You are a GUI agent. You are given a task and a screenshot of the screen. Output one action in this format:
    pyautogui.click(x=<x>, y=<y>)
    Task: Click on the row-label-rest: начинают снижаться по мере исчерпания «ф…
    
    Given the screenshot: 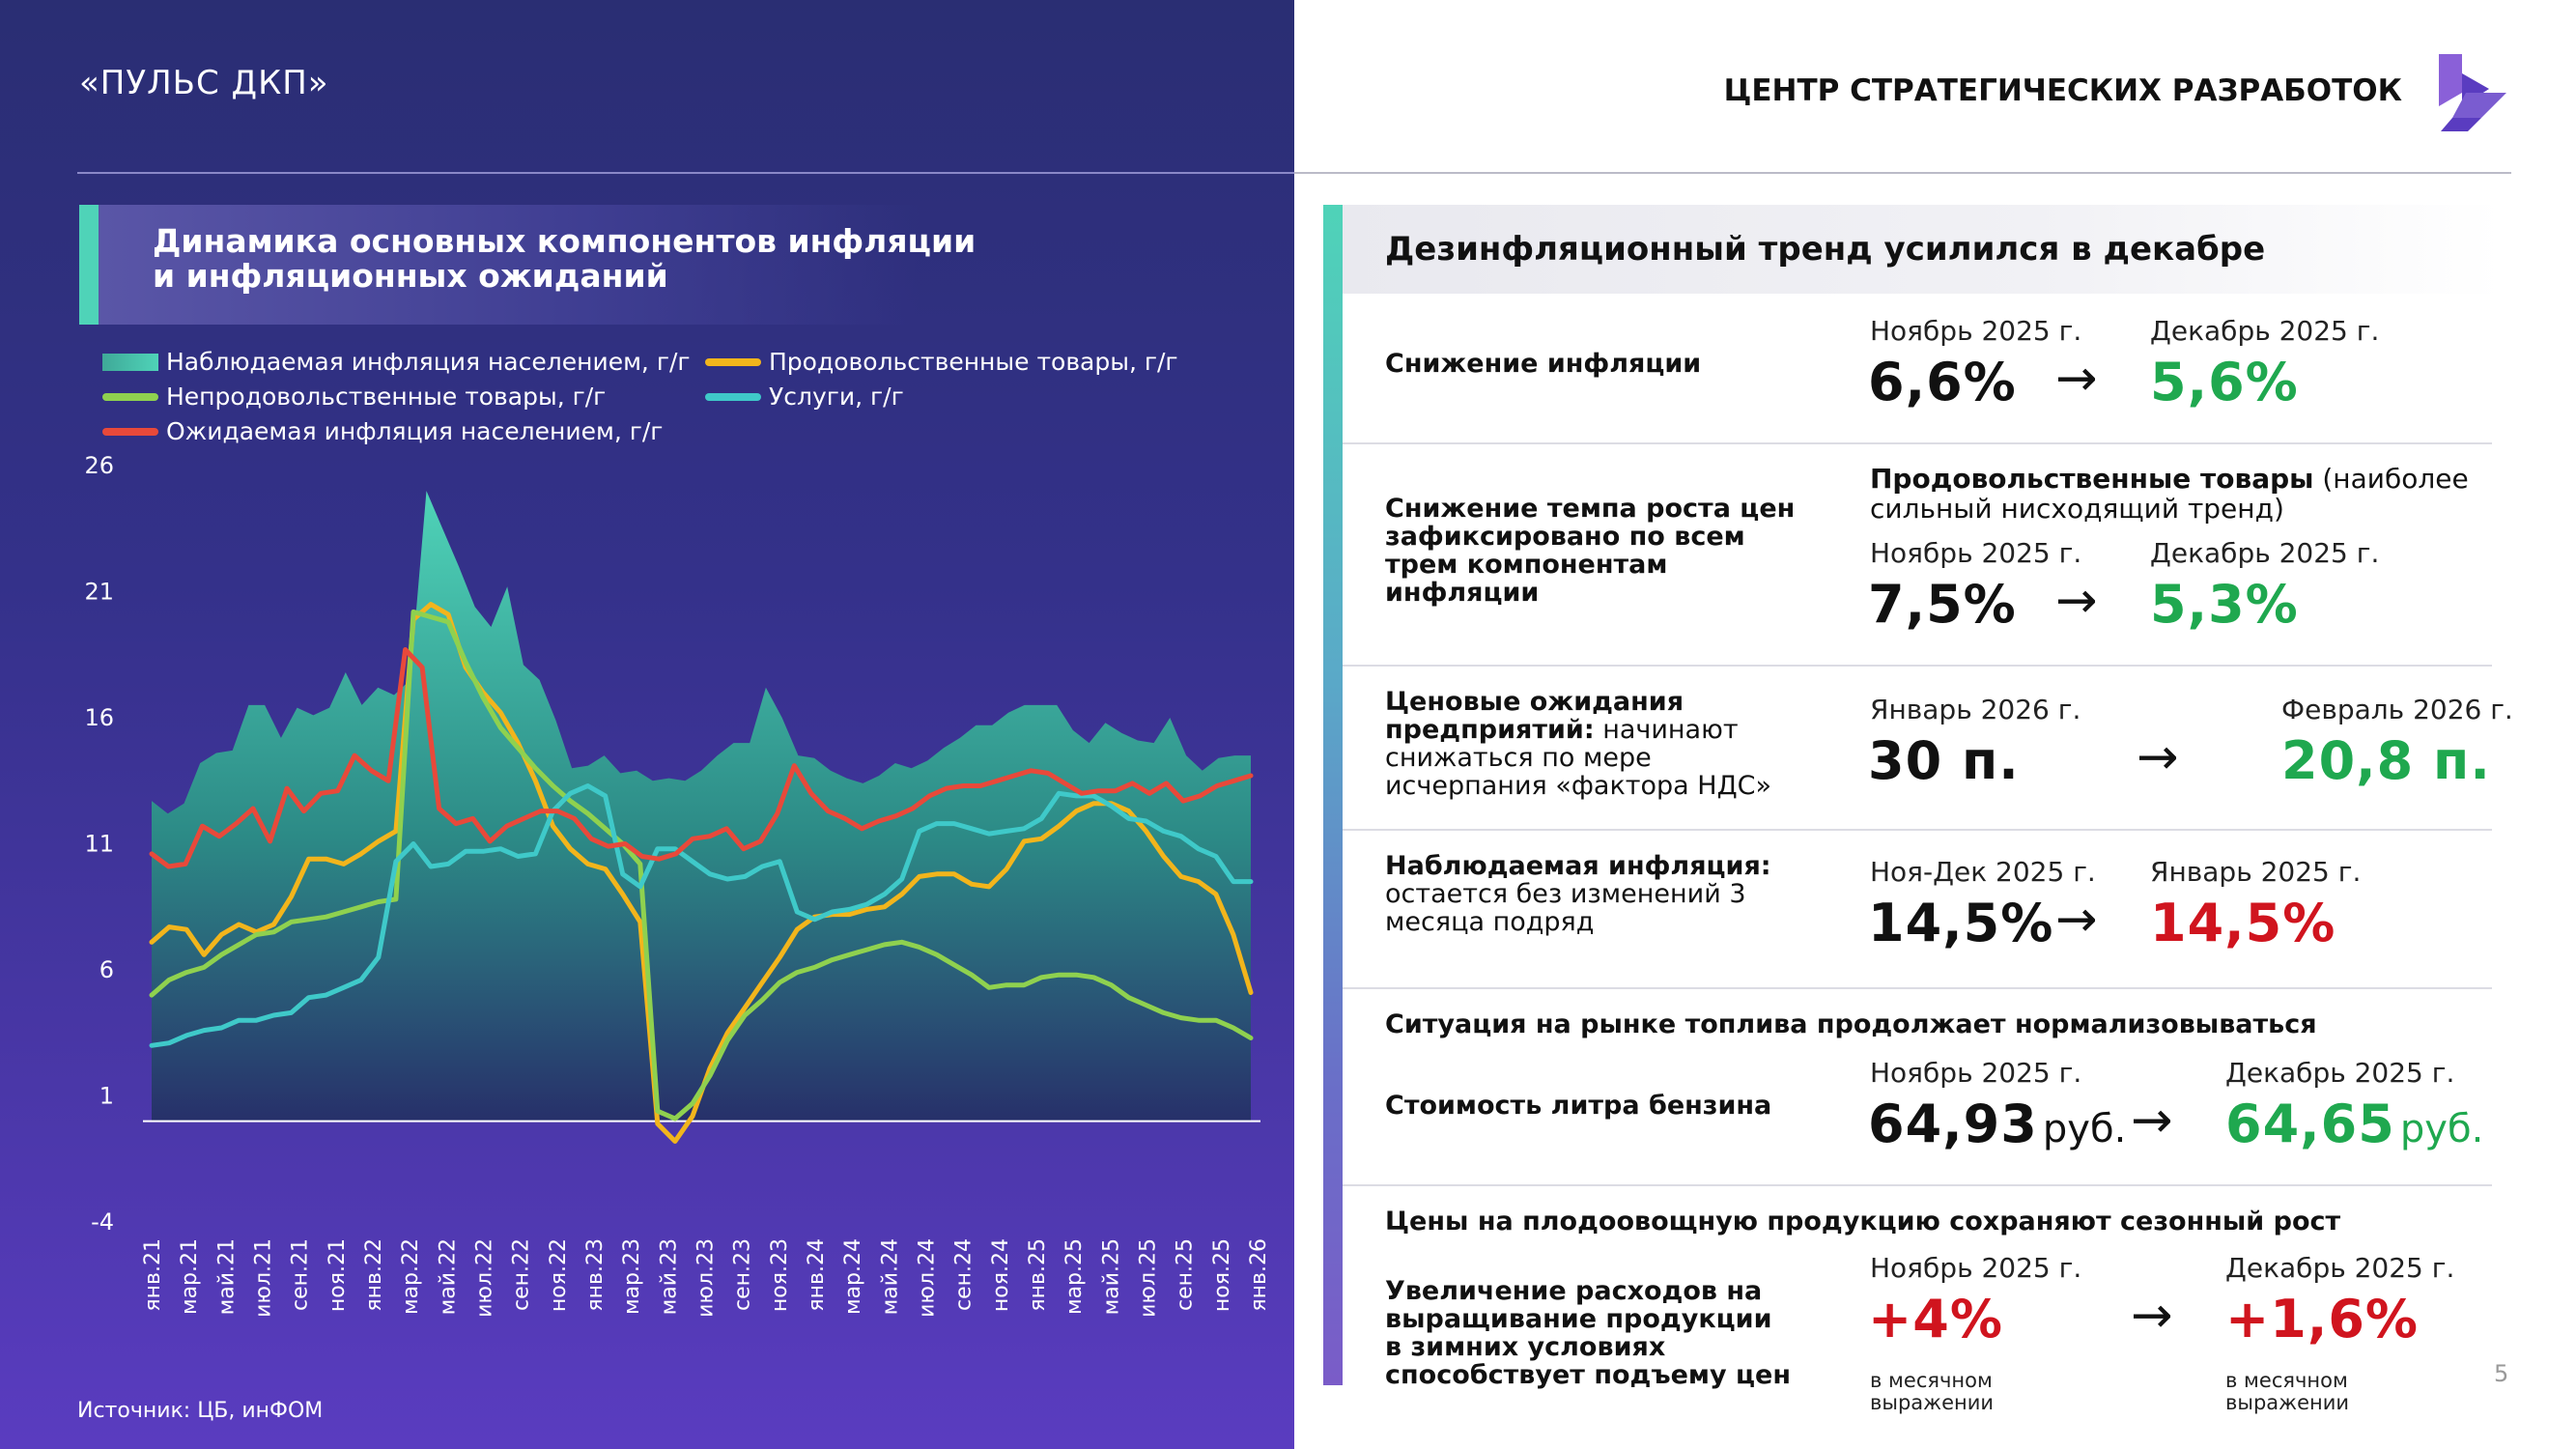 What is the action you would take?
    pyautogui.click(x=1578, y=758)
    